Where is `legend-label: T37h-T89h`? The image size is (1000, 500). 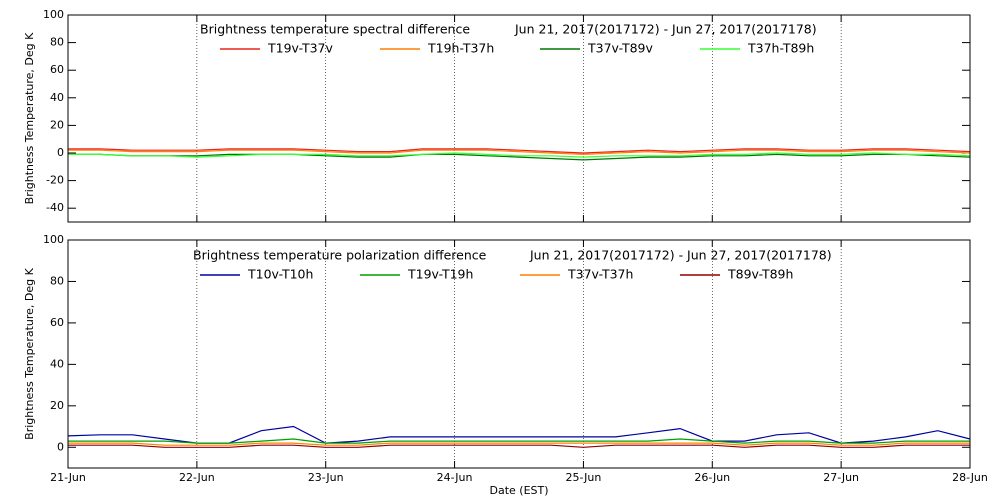
legend-label: T37h-T89h is located at coordinates (780, 48).